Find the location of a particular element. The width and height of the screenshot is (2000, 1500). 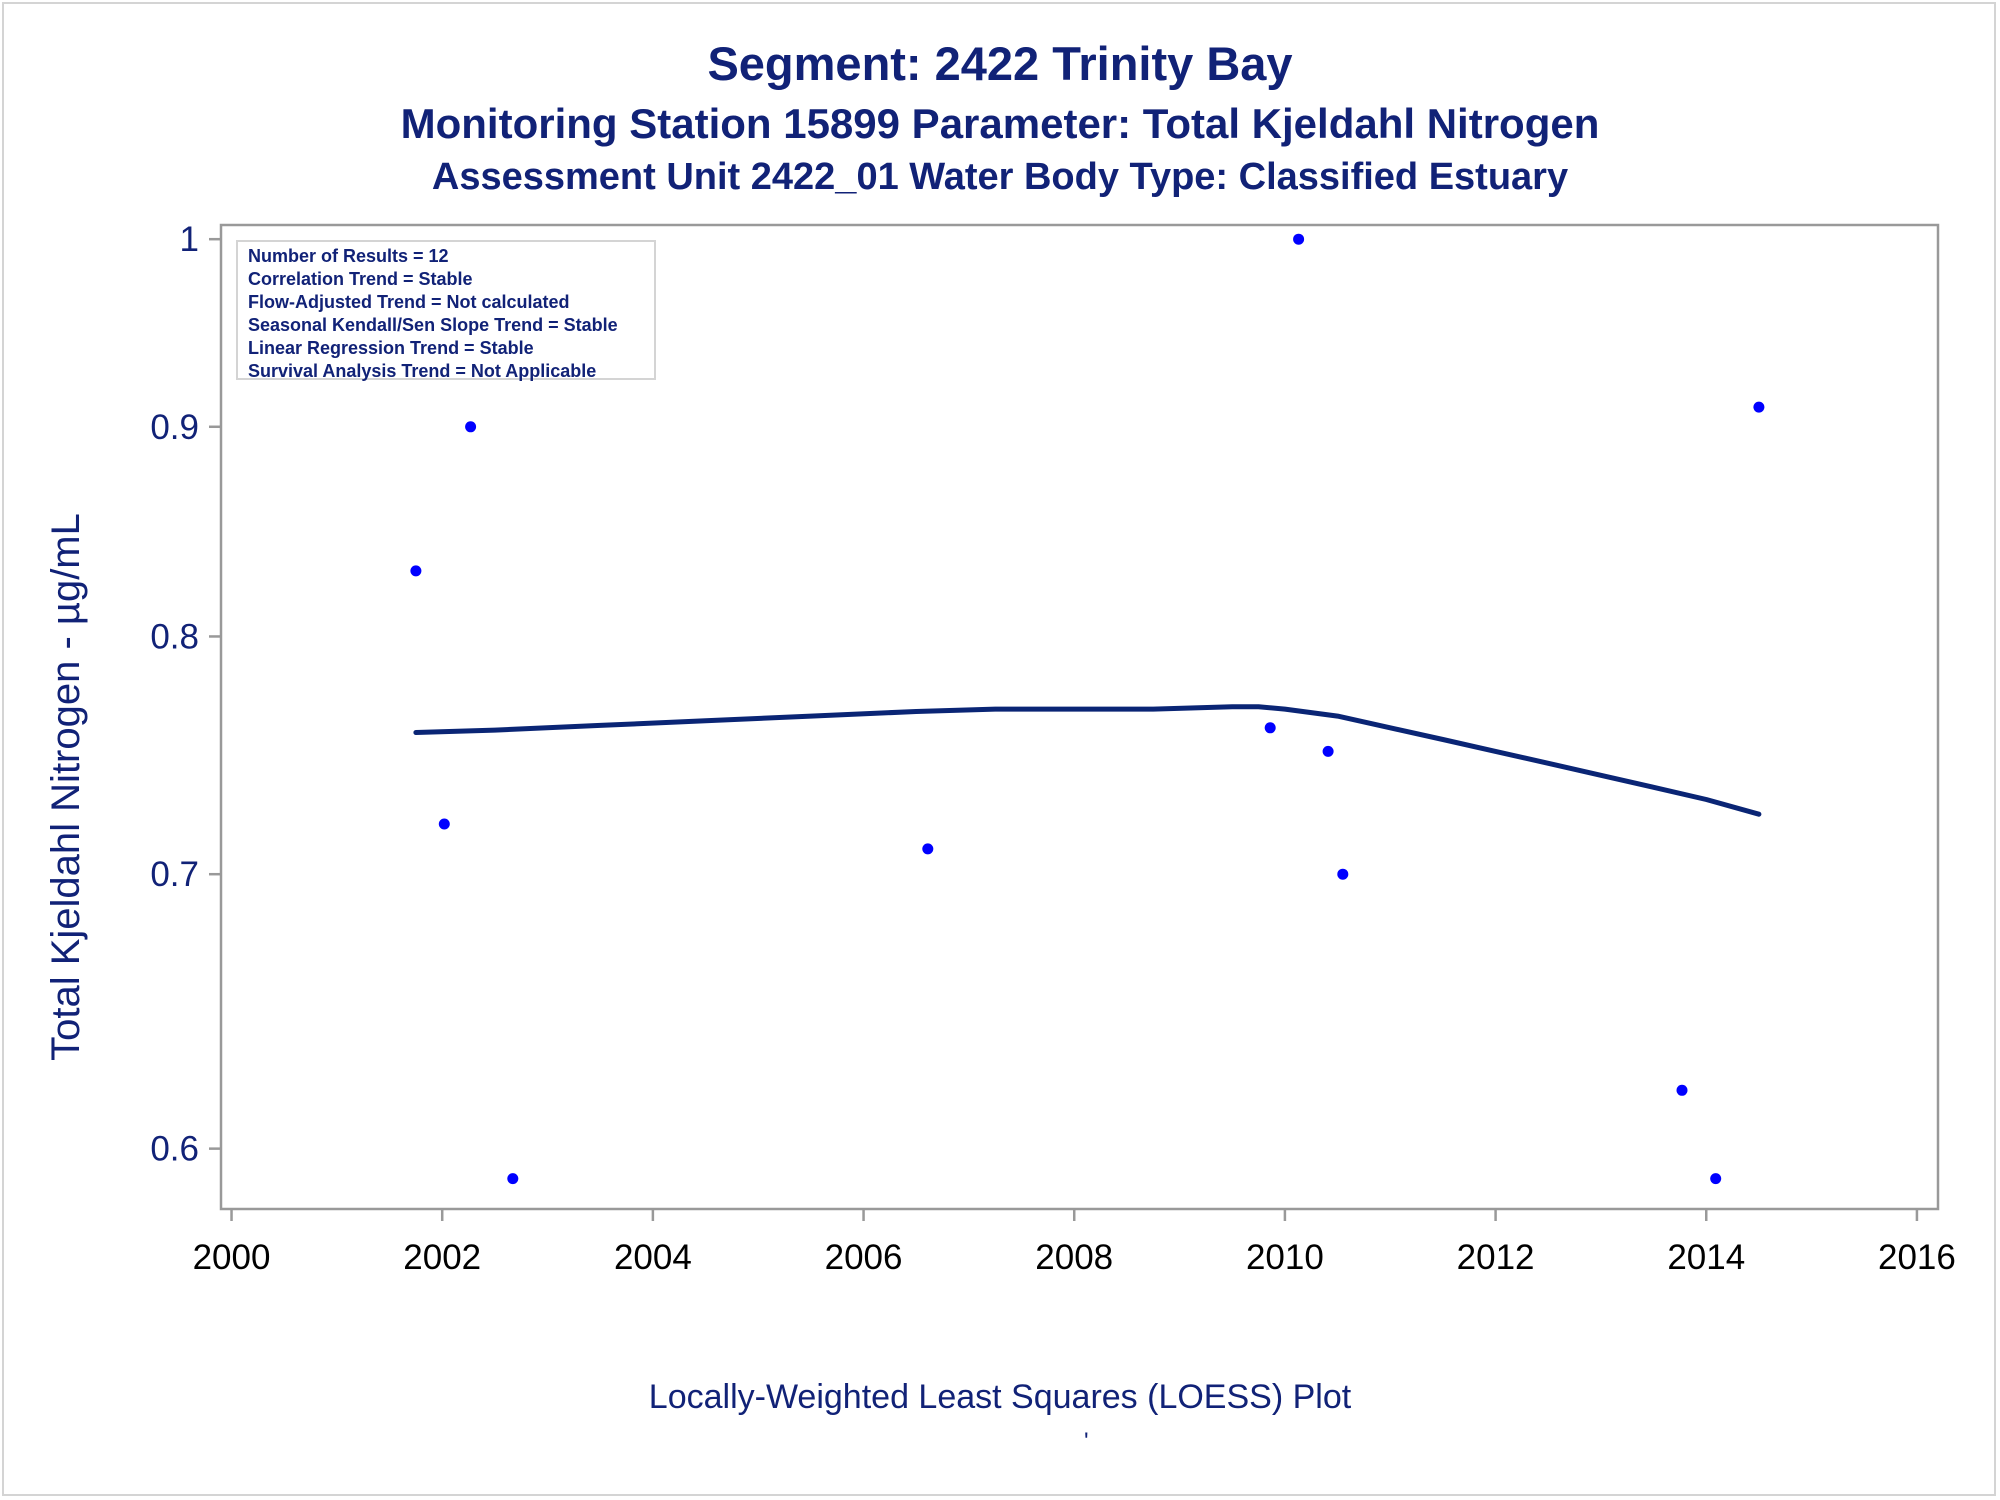

stat-flow-adjusted-trend: Flow-Adjusted Trend = Not calculated is located at coordinates (409, 302).